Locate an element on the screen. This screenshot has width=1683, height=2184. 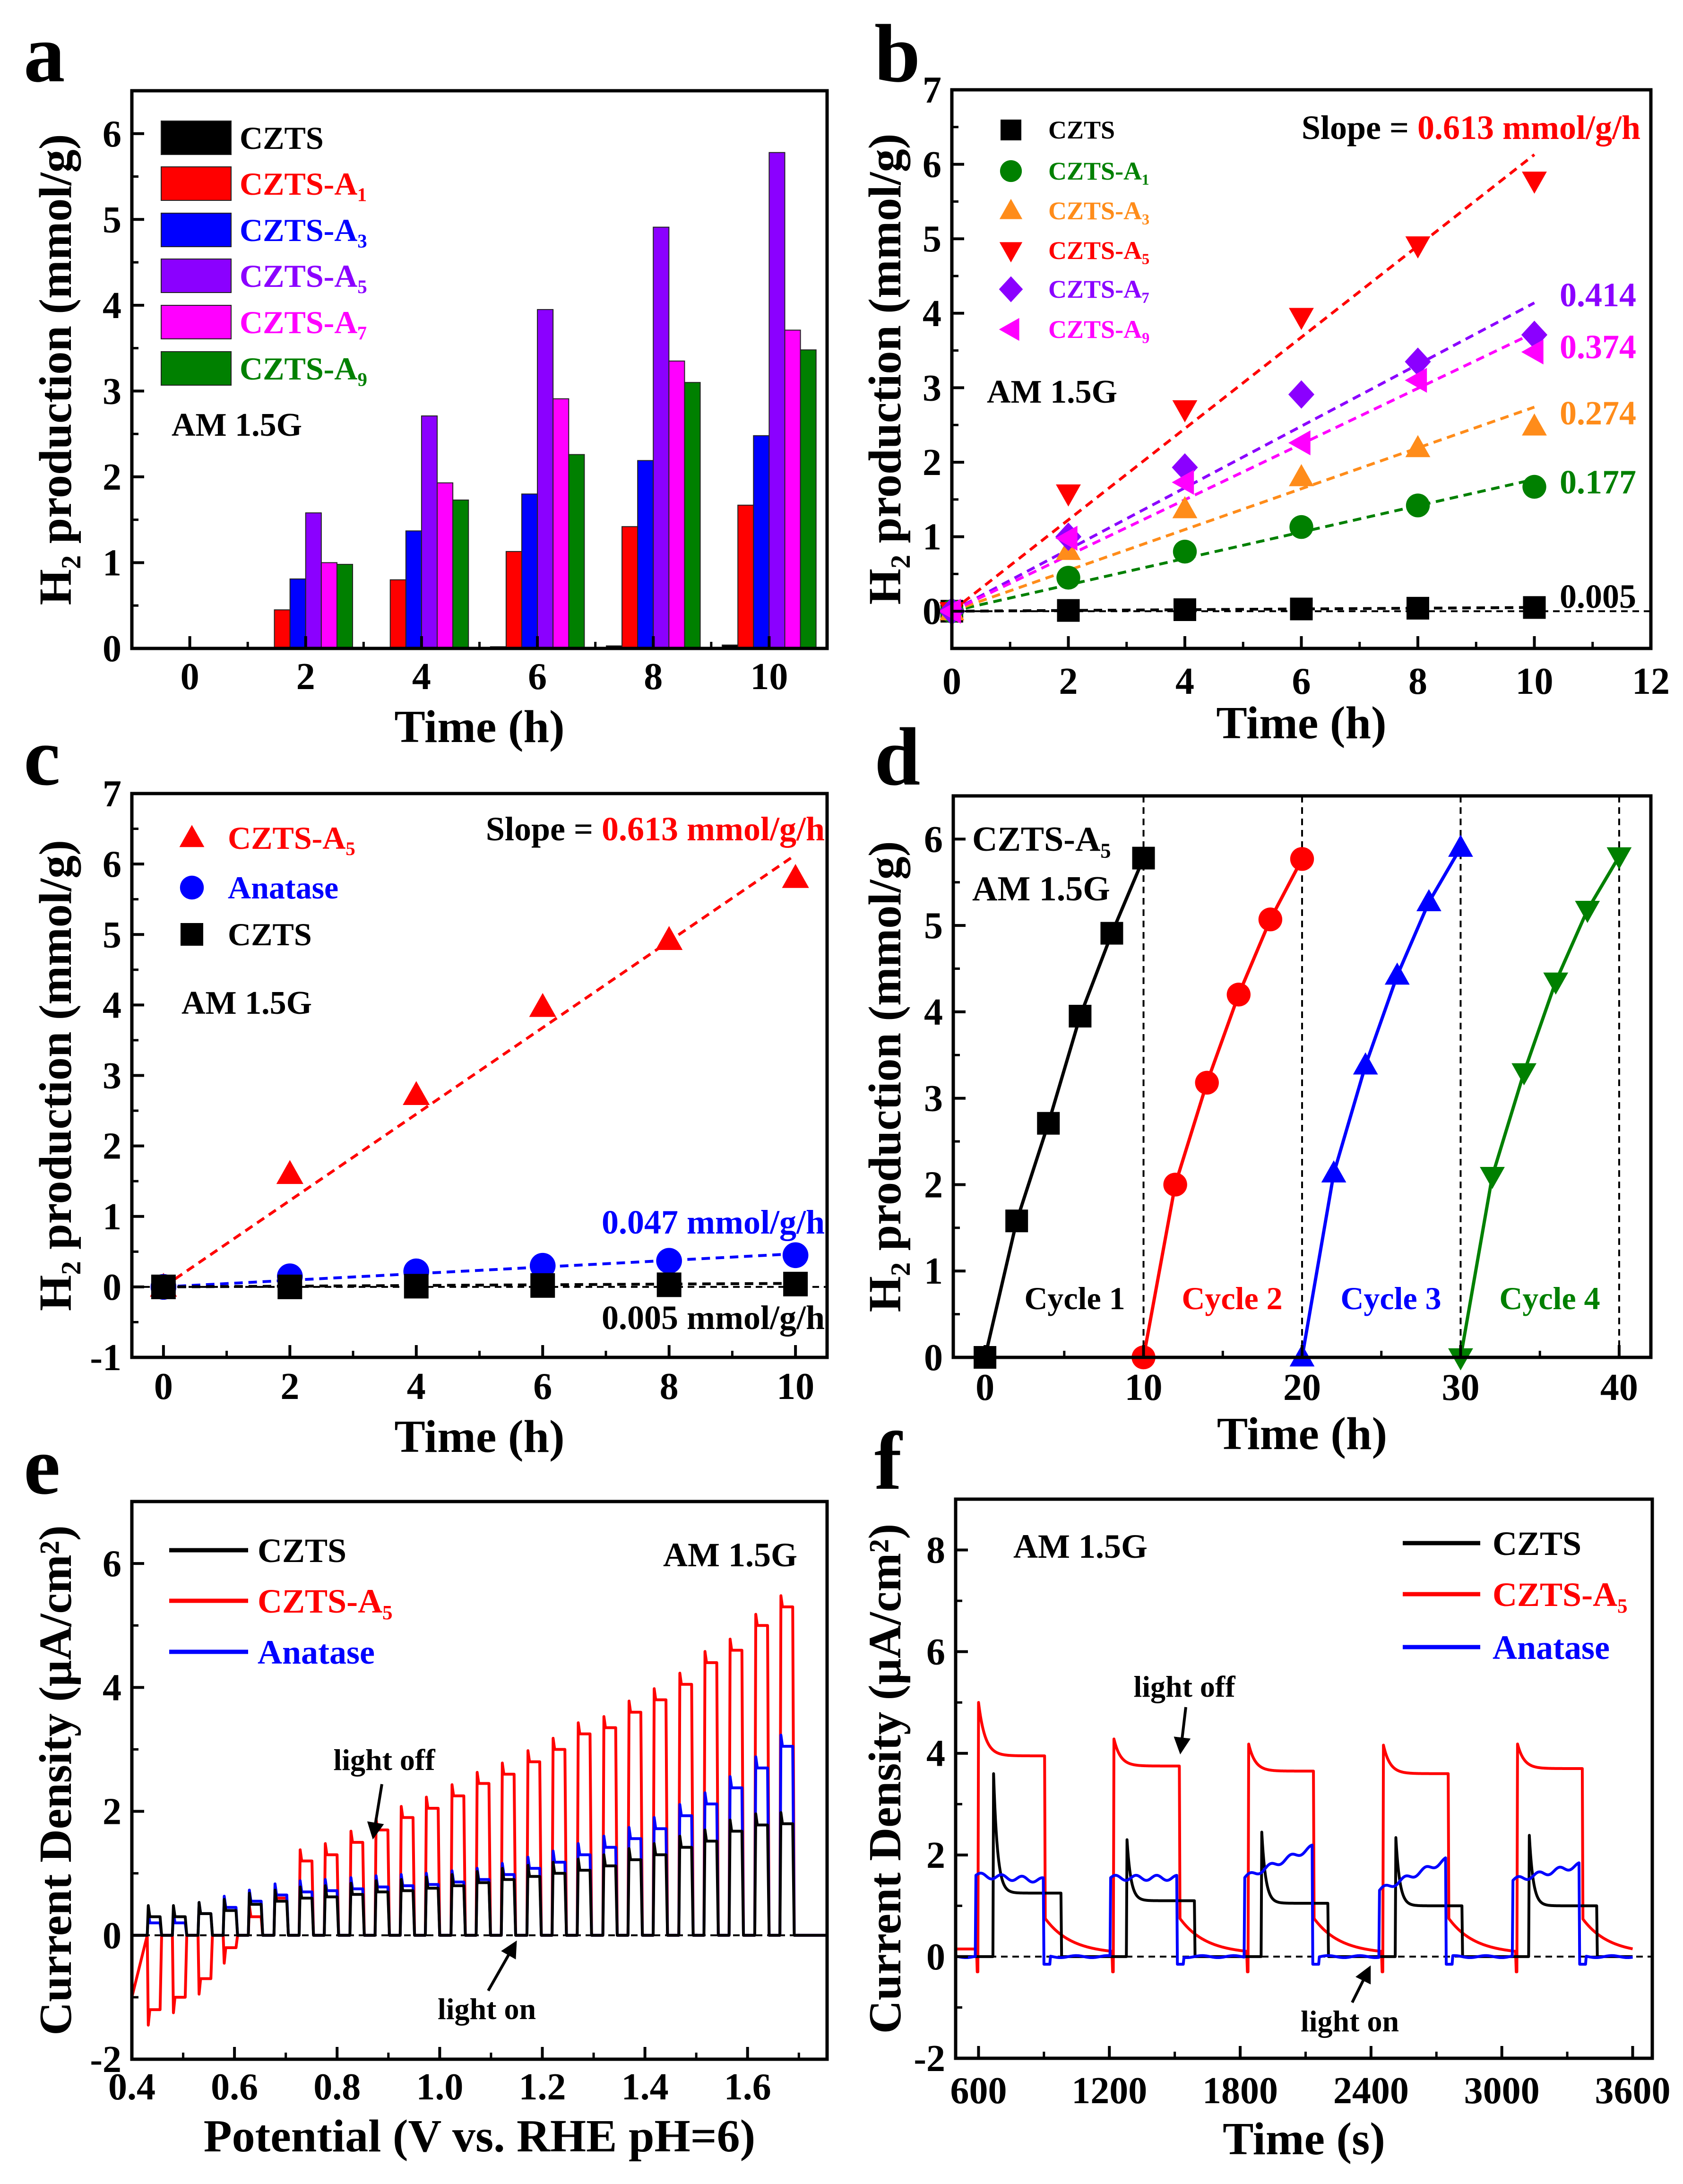
x-tick-label: 1800 is located at coordinates (1240, 2091).